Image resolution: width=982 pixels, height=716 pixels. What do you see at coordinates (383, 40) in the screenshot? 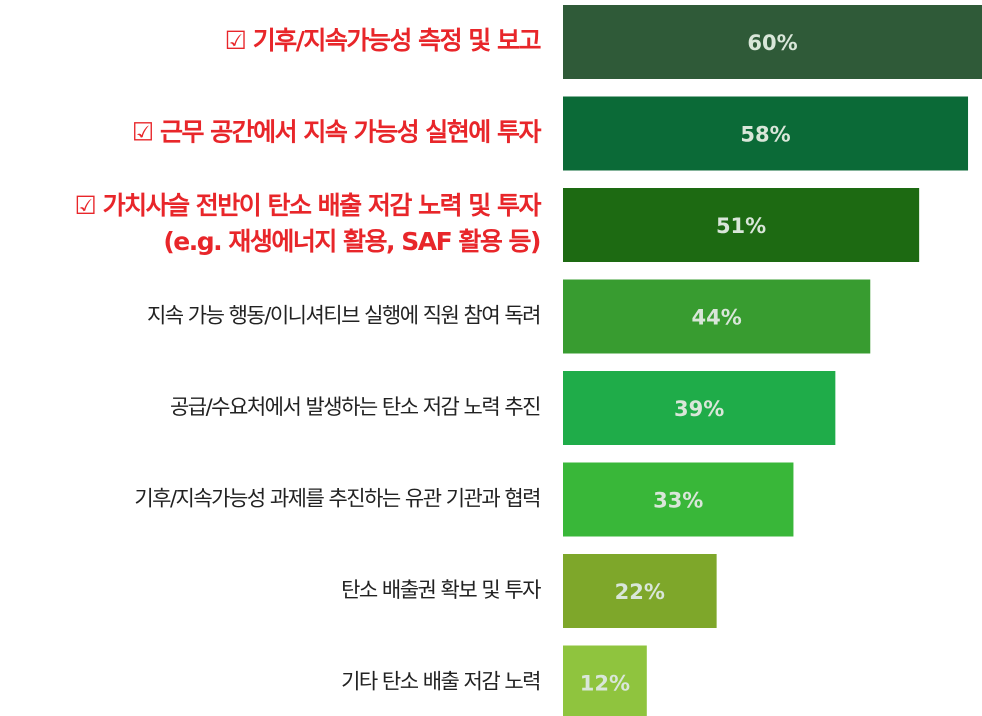
I see `category-label: ☑ 기후/지속가능성 측정 및 보고` at bounding box center [383, 40].